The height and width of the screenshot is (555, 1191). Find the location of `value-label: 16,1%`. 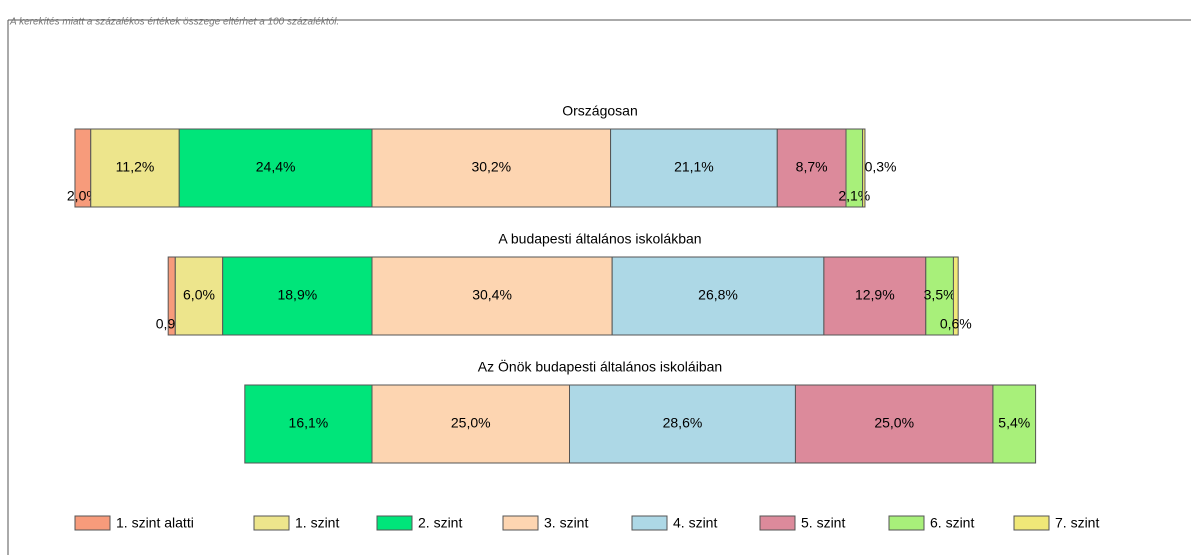

value-label: 16,1% is located at coordinates (309, 423).